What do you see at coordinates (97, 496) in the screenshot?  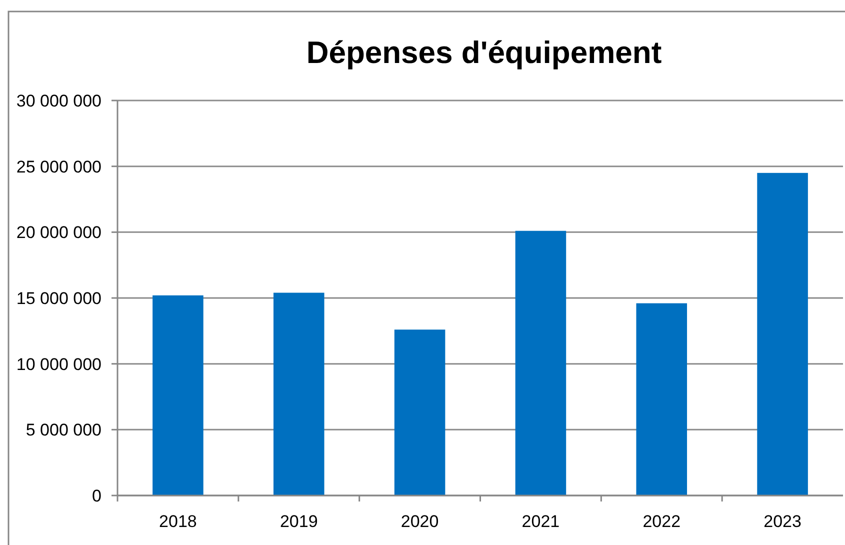 I see `y-tick-label: 0` at bounding box center [97, 496].